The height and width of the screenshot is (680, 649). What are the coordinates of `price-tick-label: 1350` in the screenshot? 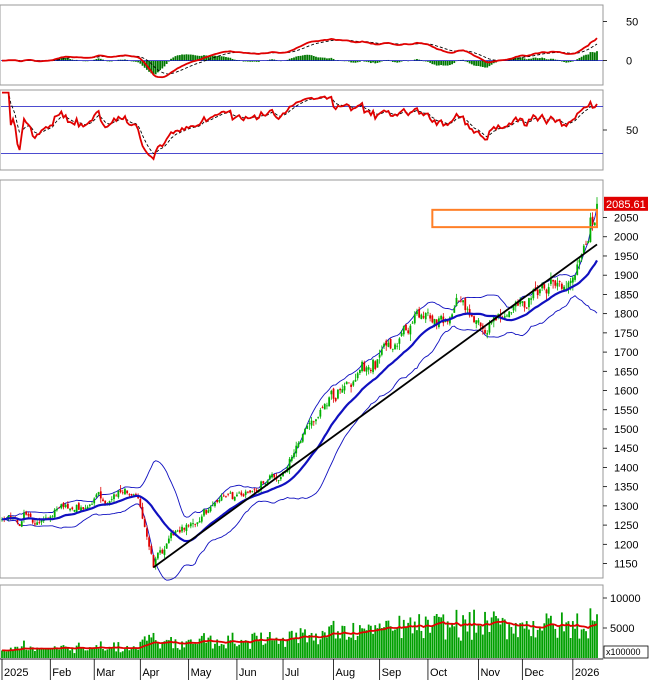 It's located at (626, 488).